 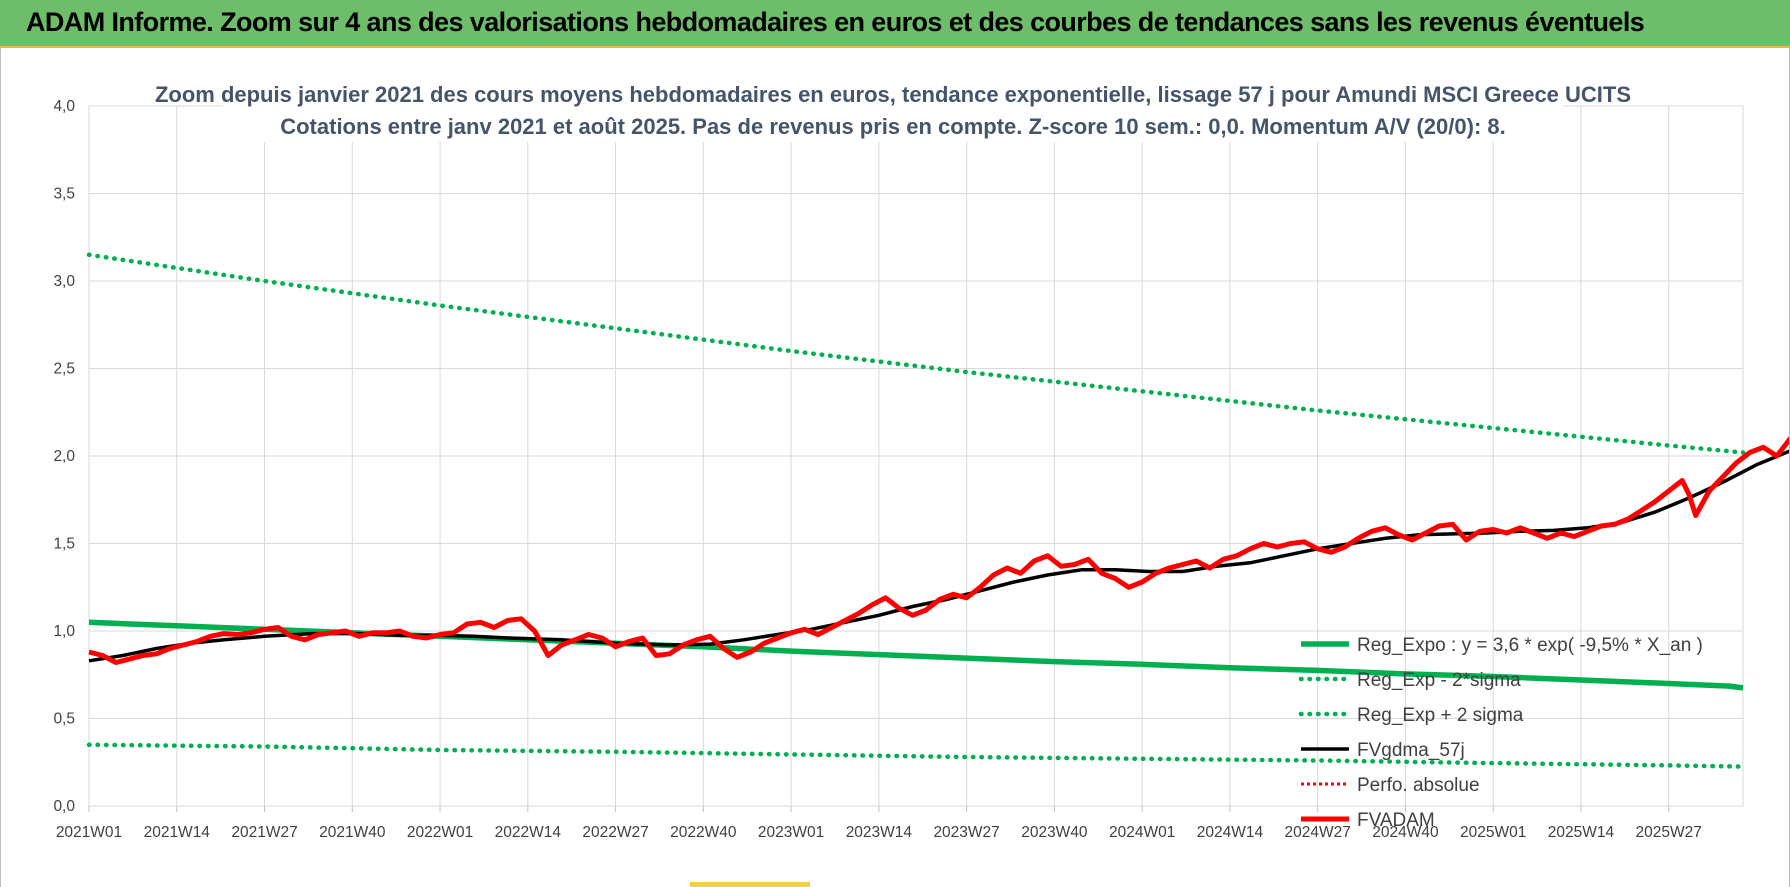 I want to click on legend-label: Perfo. absolue, so click(x=1418, y=785).